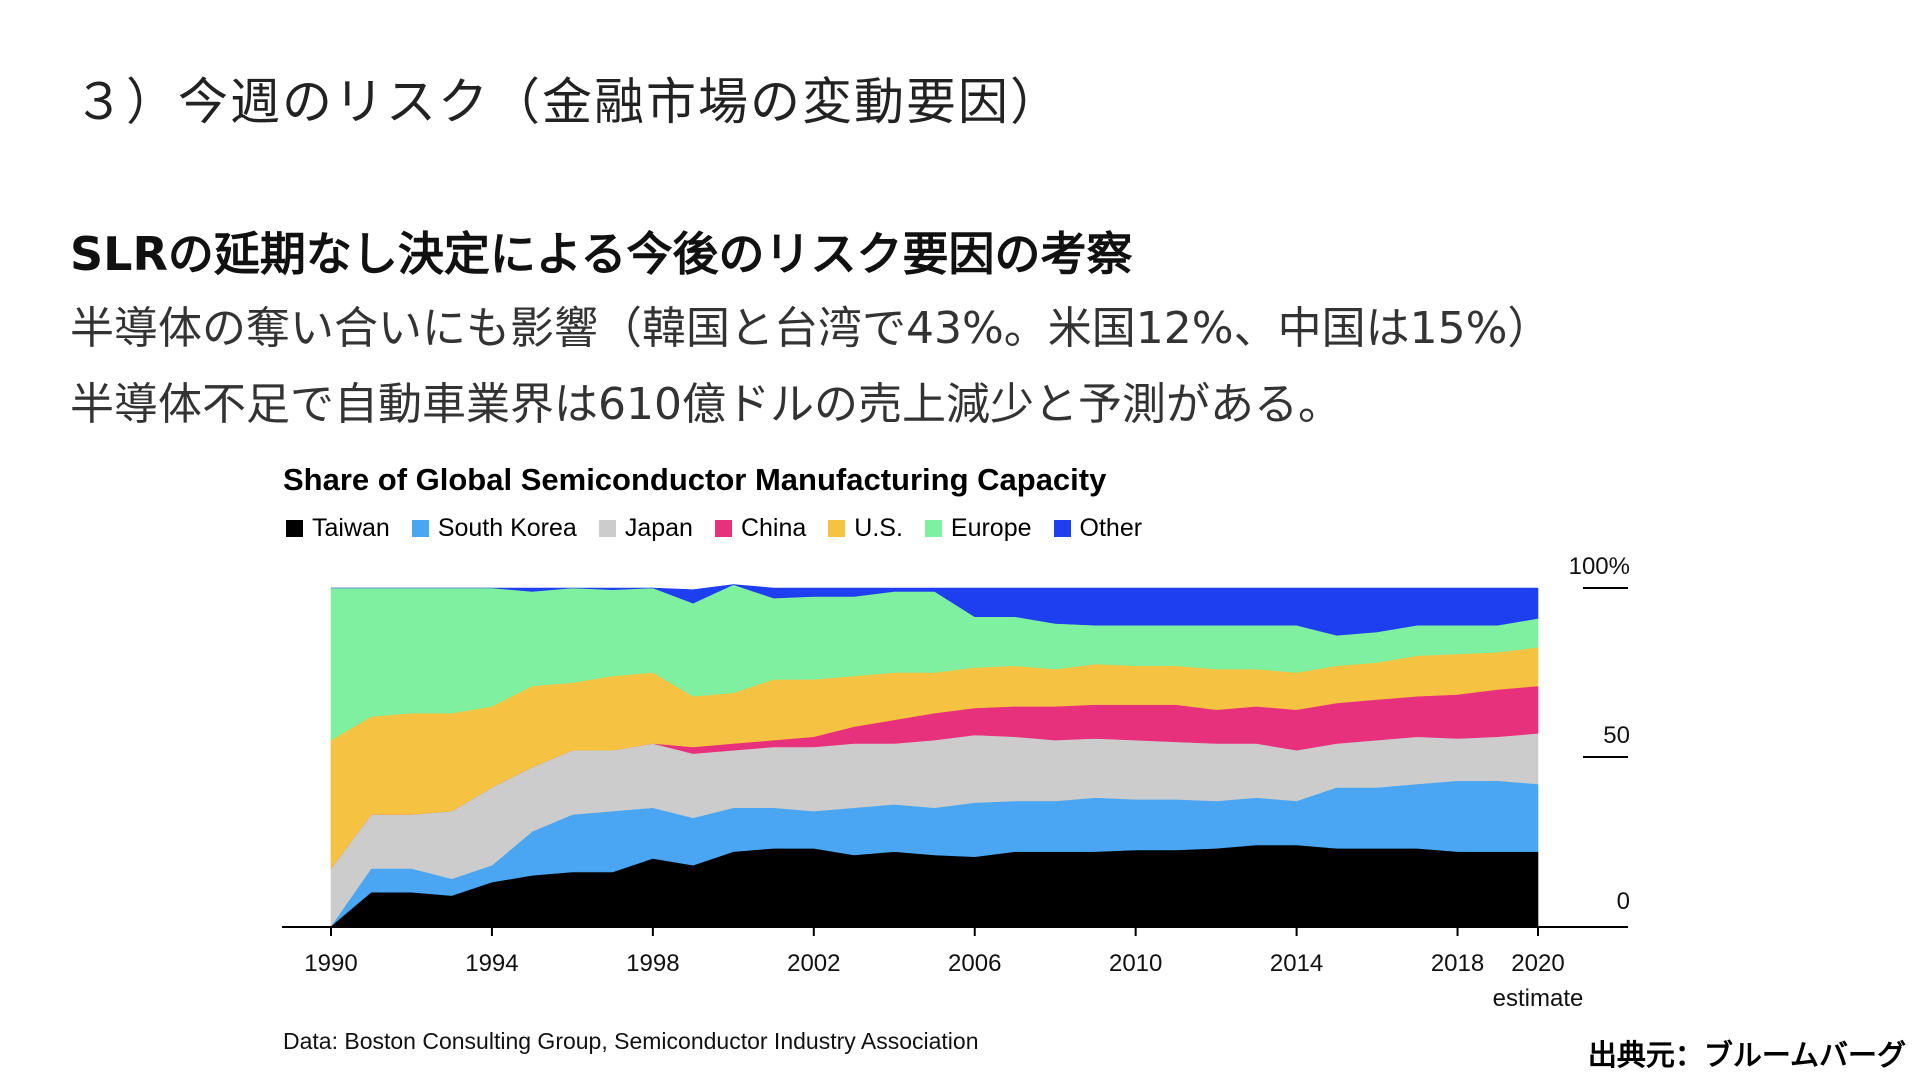  I want to click on legend-item-japan: Japan, so click(645, 528).